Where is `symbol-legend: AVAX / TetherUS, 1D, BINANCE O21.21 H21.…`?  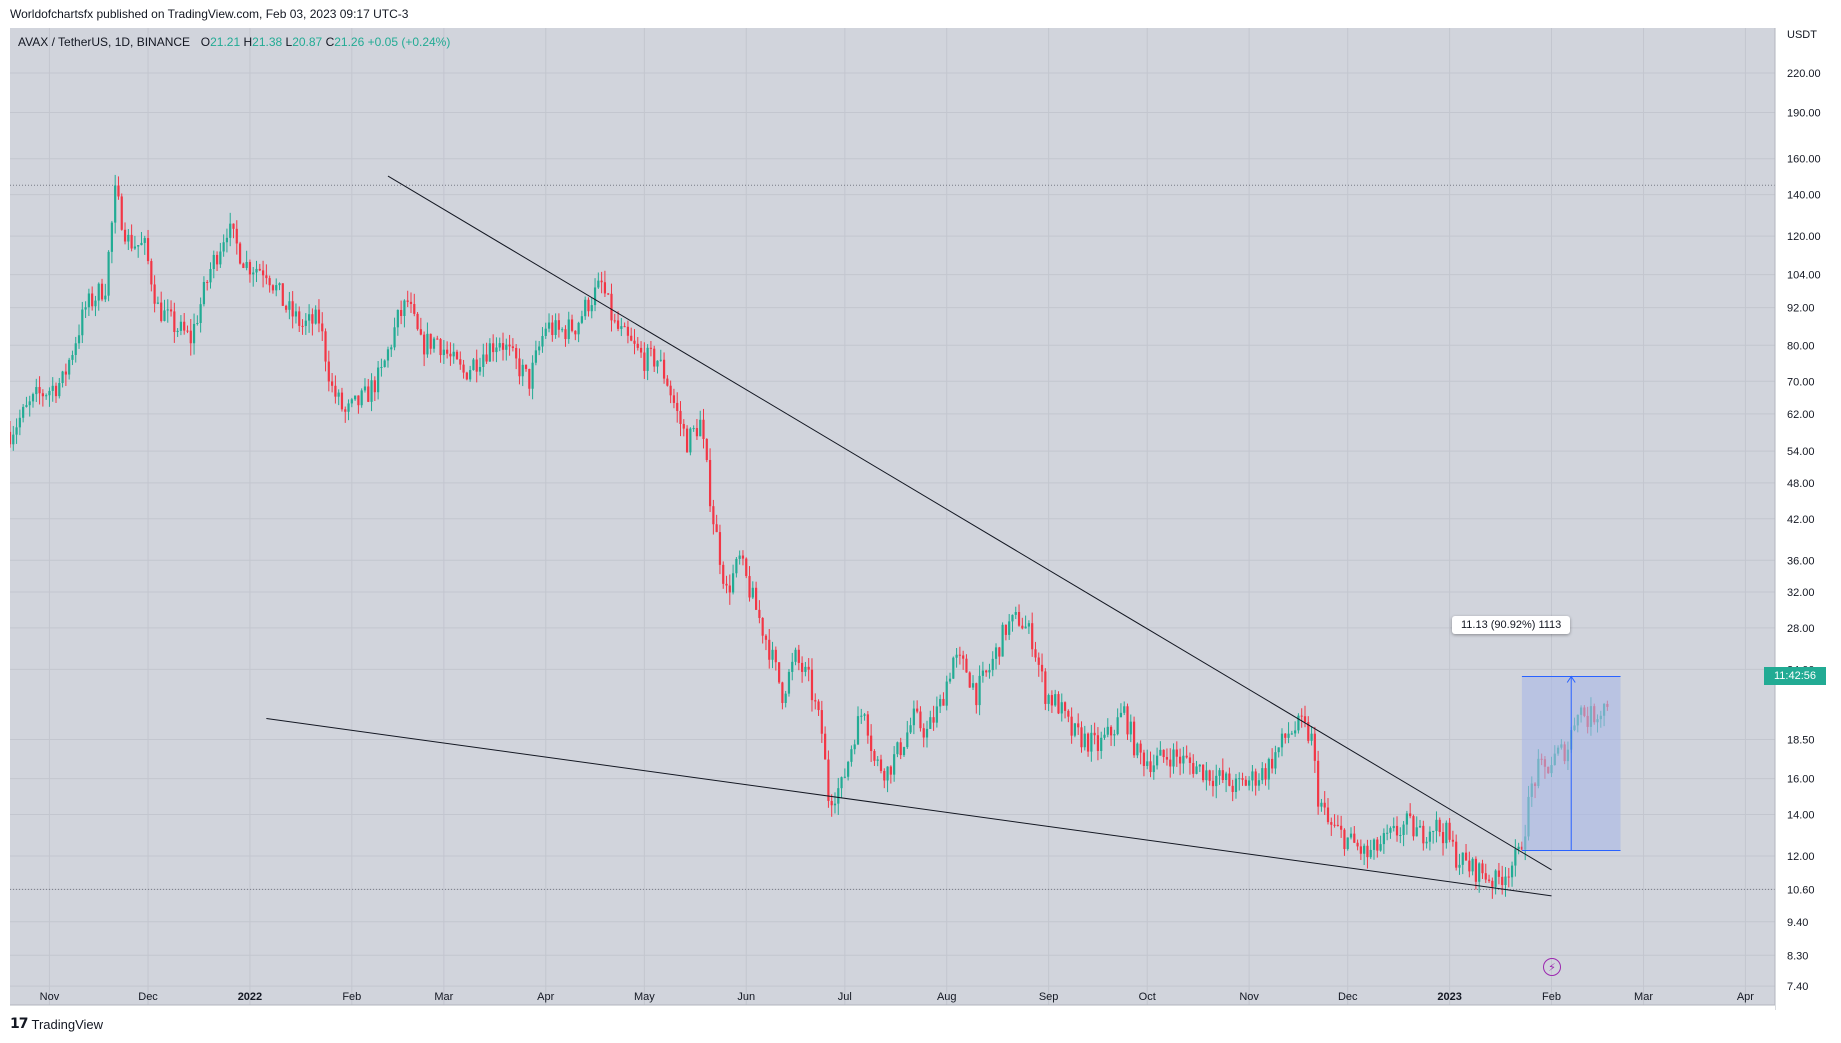
symbol-legend: AVAX / TetherUS, 1D, BINANCE O21.21 H21.… is located at coordinates (234, 42).